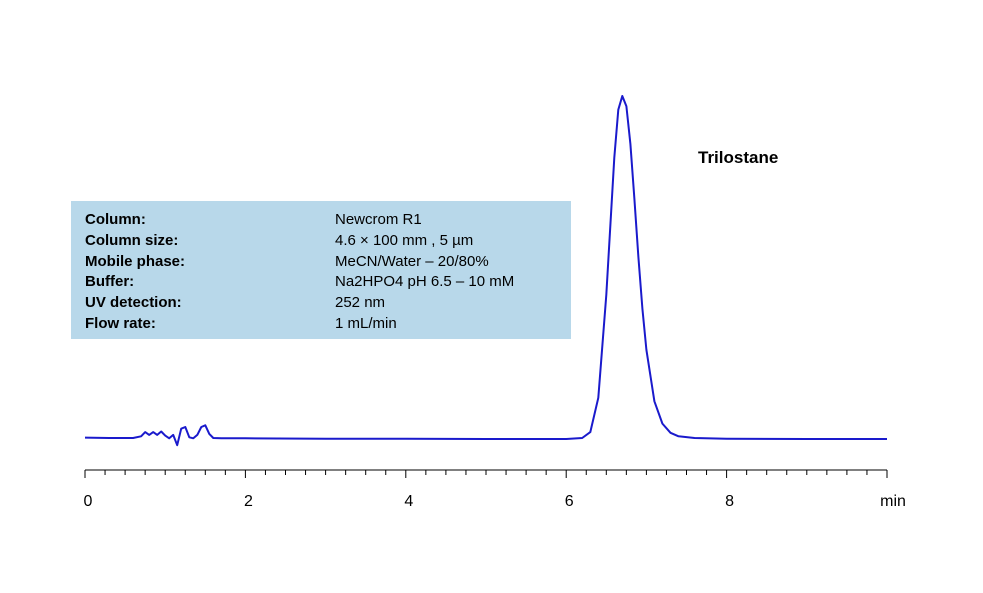  What do you see at coordinates (88, 501) in the screenshot?
I see `x-tick-label: 0` at bounding box center [88, 501].